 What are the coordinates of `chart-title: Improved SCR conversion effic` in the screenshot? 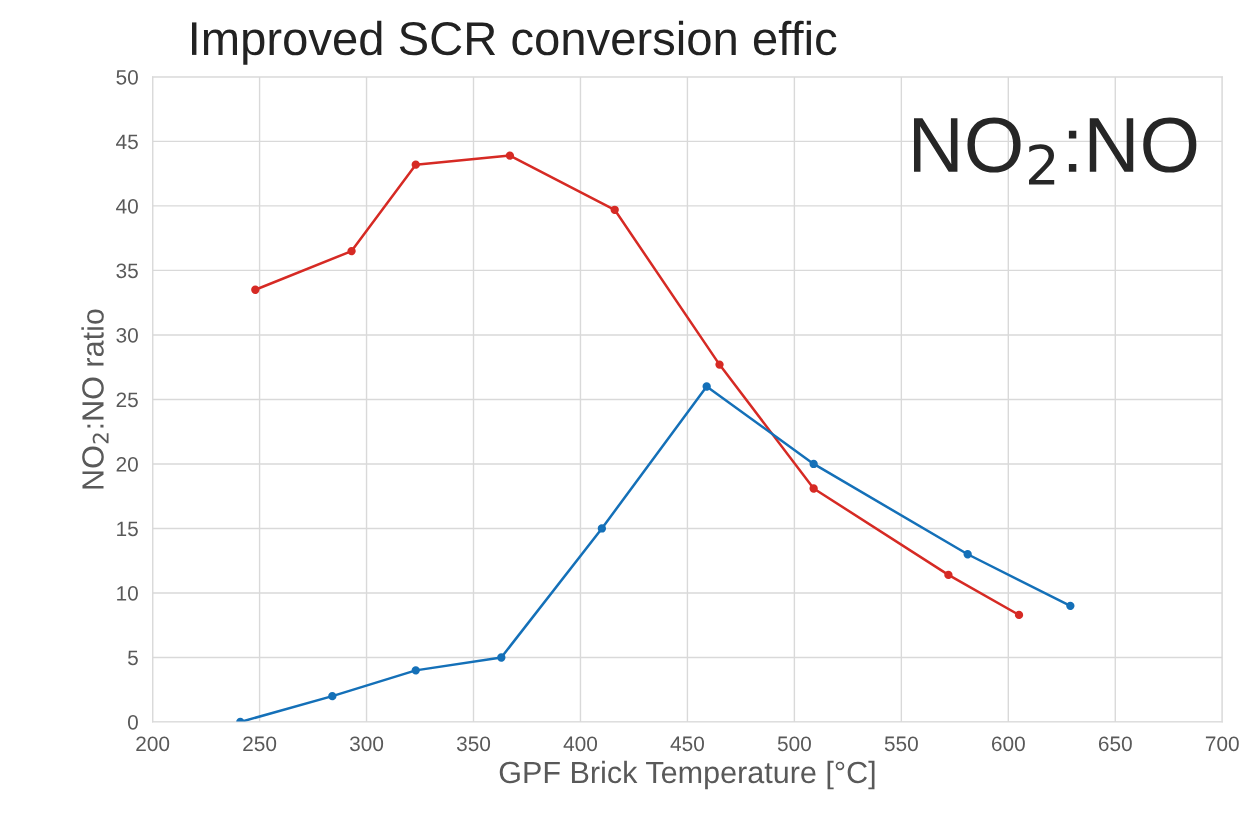 It's located at (514, 42).